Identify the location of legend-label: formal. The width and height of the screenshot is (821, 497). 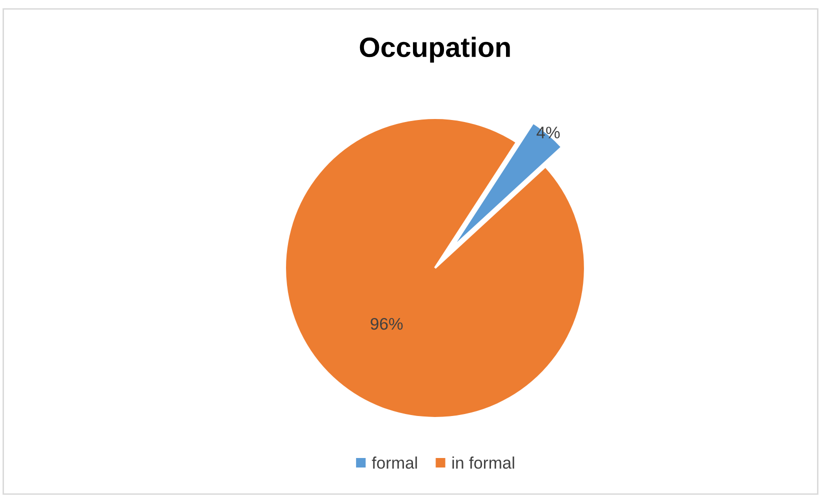
(394, 462).